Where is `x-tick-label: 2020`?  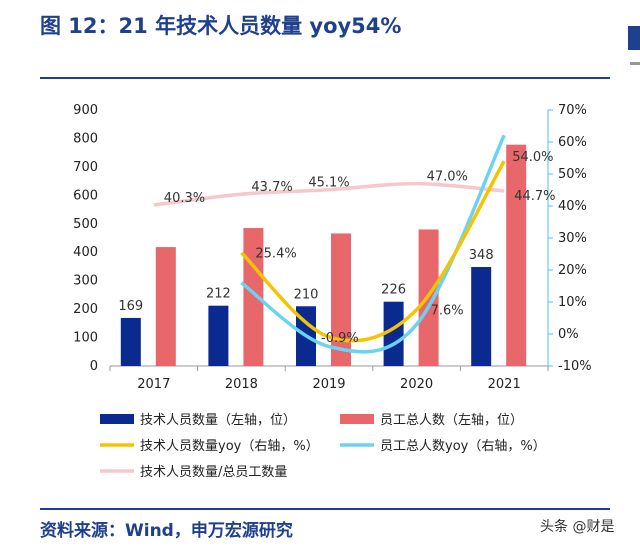
x-tick-label: 2020 is located at coordinates (416, 384).